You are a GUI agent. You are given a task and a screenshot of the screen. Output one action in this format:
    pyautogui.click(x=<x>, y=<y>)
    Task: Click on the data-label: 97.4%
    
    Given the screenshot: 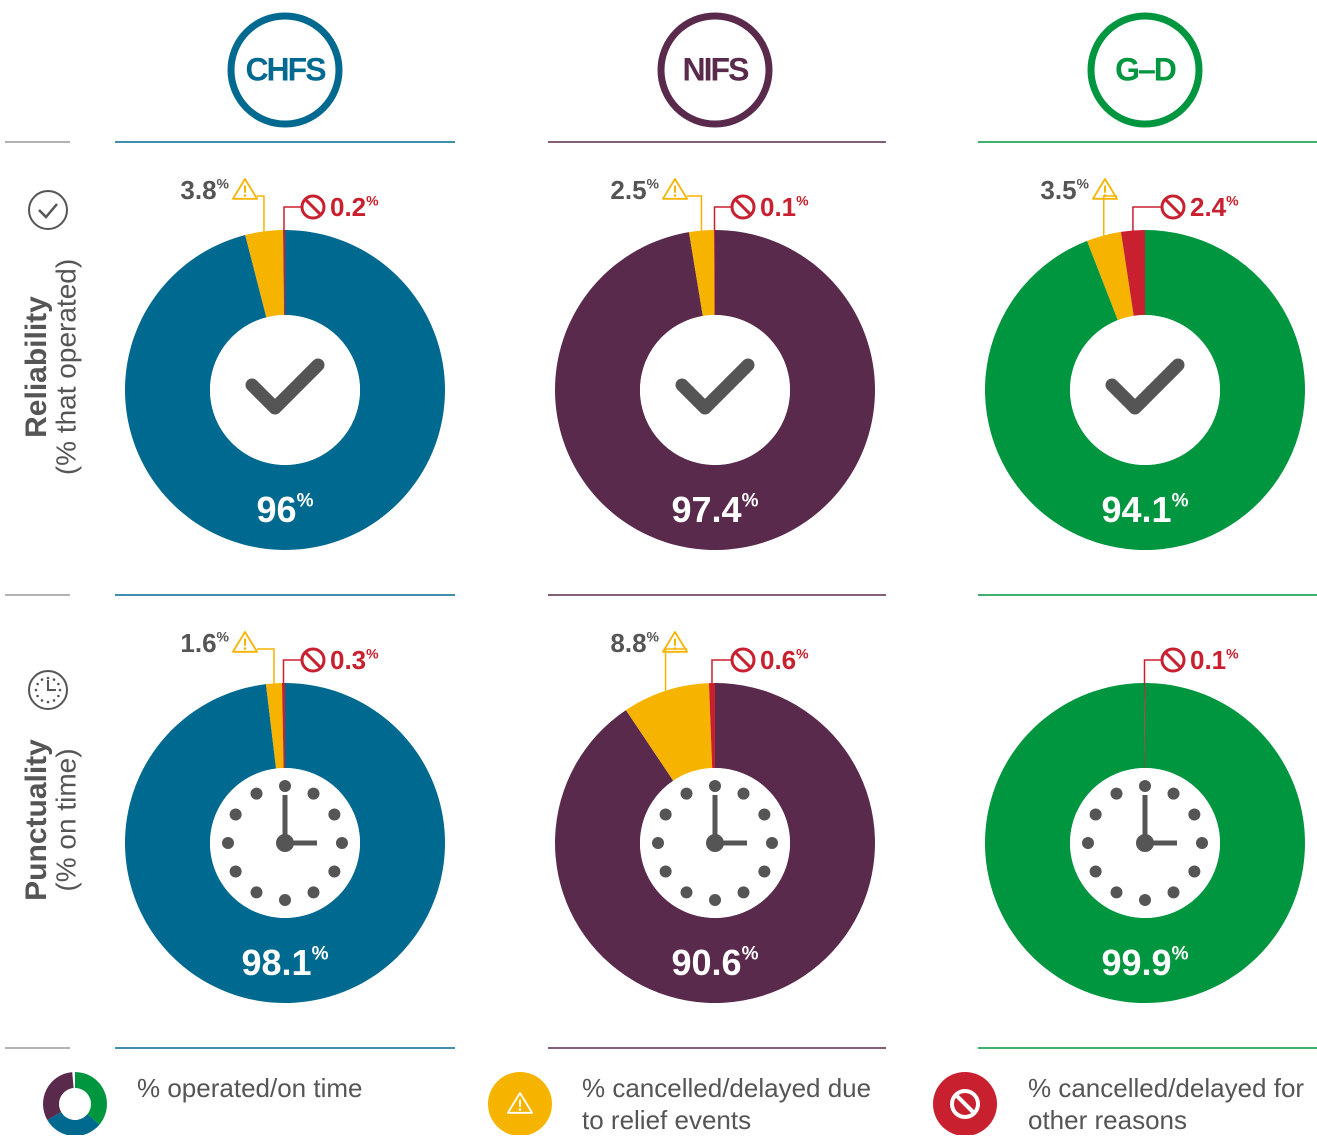 What is the action you would take?
    pyautogui.click(x=715, y=509)
    